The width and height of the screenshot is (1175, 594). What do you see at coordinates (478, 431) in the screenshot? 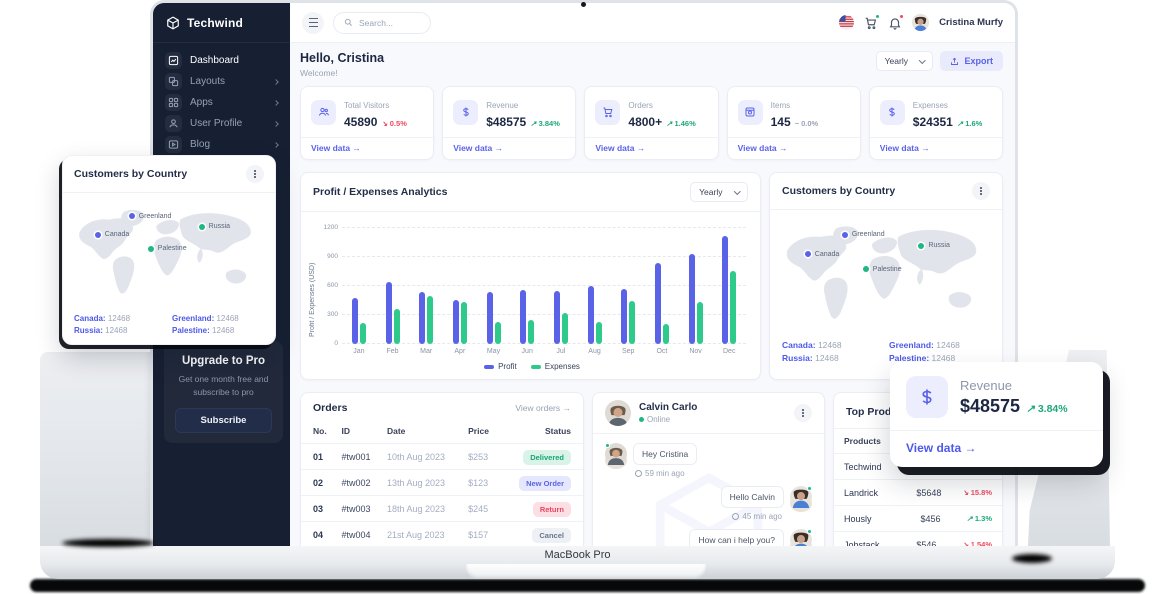
I see `col-price: Price` at bounding box center [478, 431].